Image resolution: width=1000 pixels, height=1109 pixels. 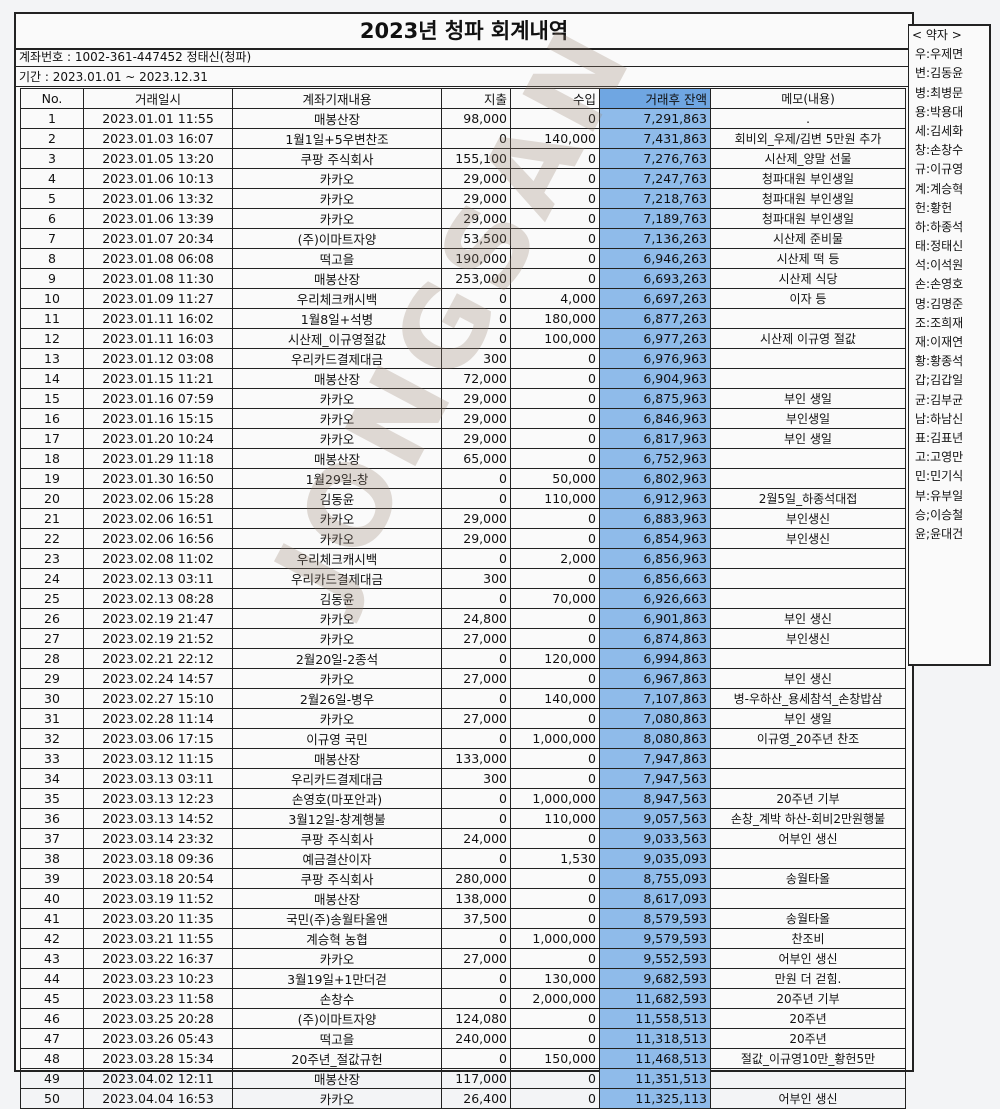 I want to click on row-balance: 11,558,513, so click(x=655, y=1018).